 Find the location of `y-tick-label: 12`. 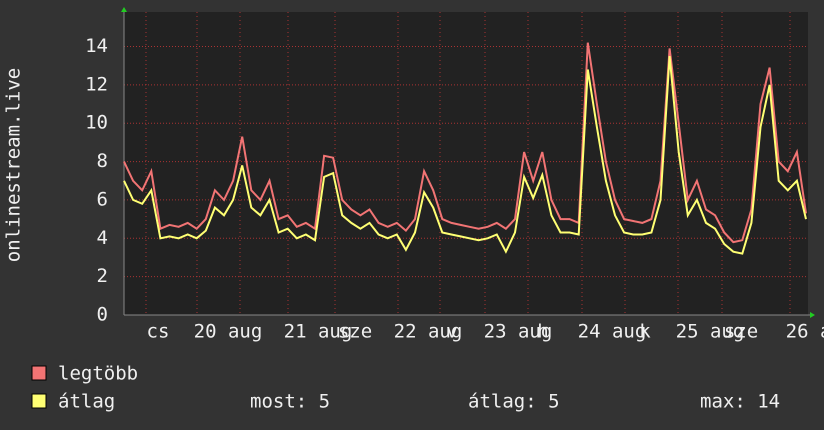

y-tick-label: 12 is located at coordinates (96, 84).